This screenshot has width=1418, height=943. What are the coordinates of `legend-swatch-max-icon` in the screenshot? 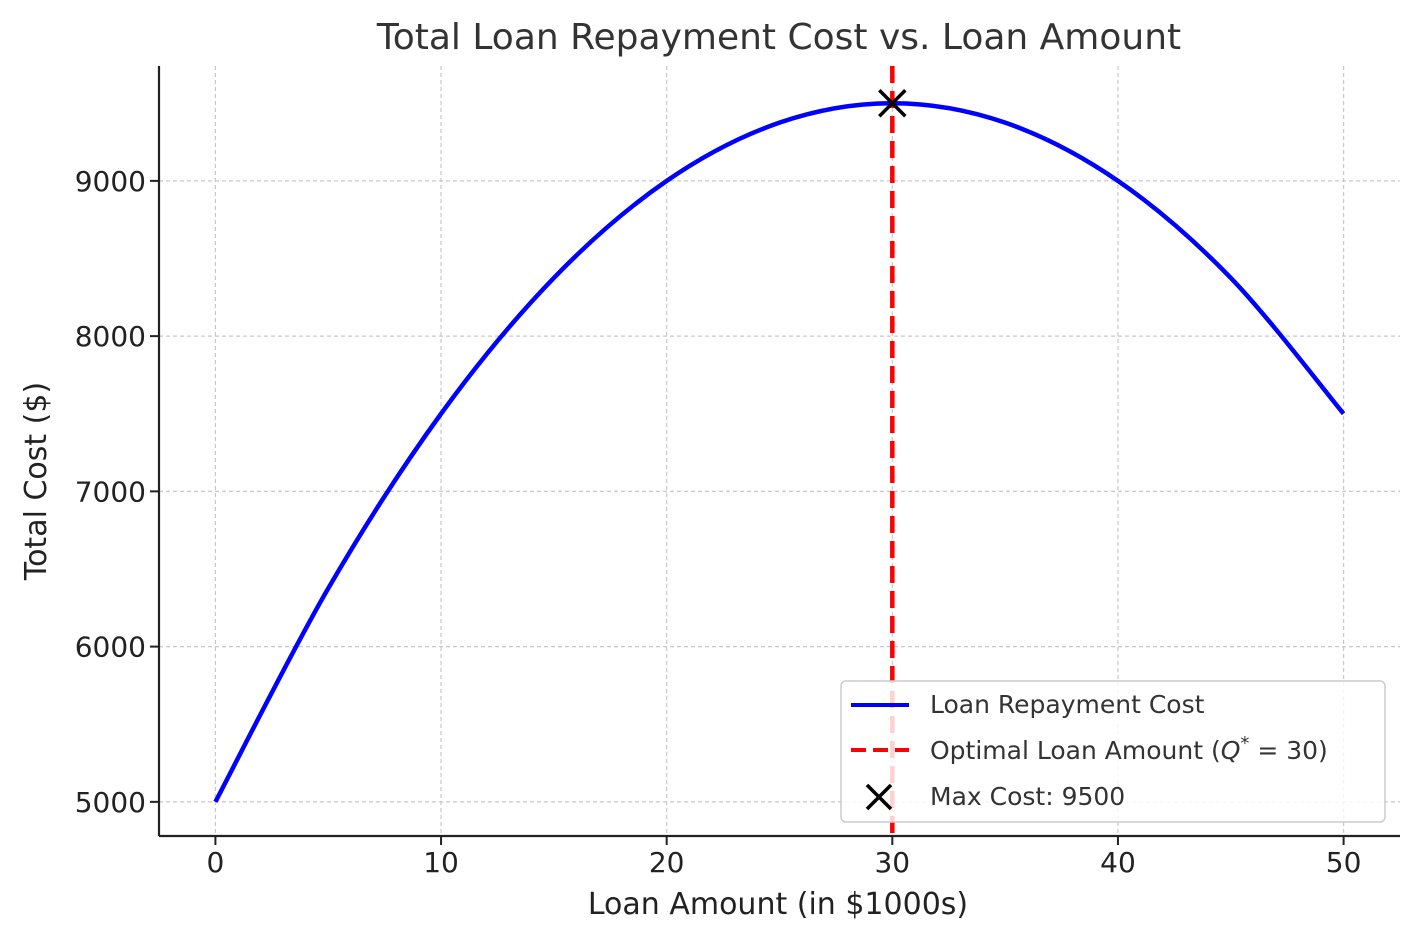 It's located at (879, 797).